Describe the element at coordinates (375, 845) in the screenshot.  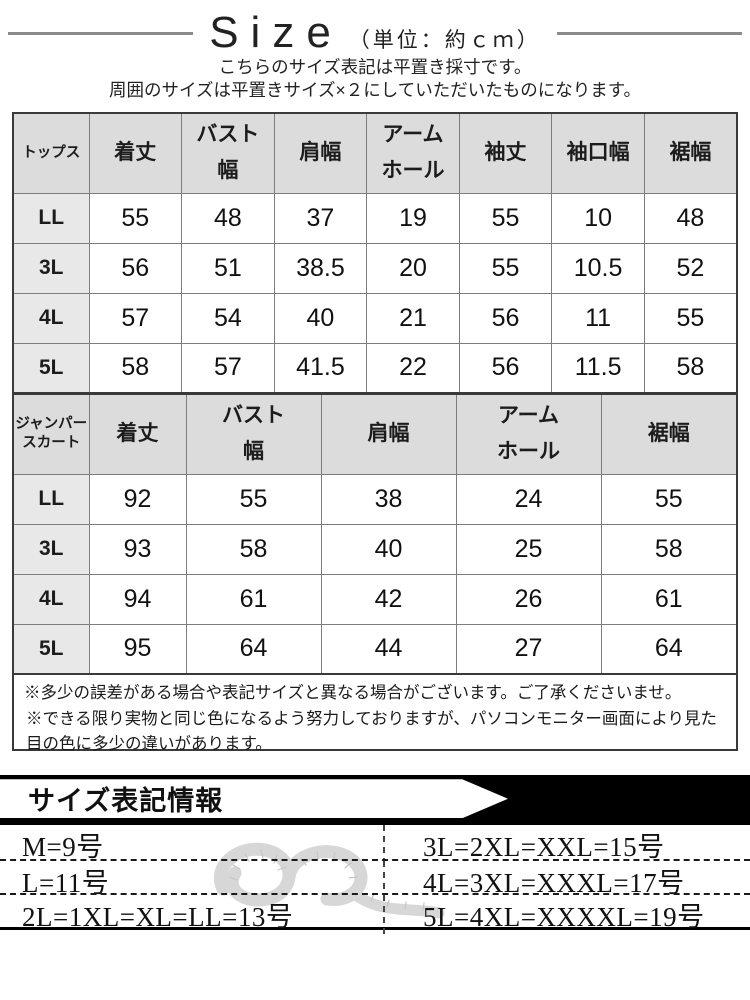
I see `conversion-row: M=9号 3L=2XL=XXL=15号` at that location.